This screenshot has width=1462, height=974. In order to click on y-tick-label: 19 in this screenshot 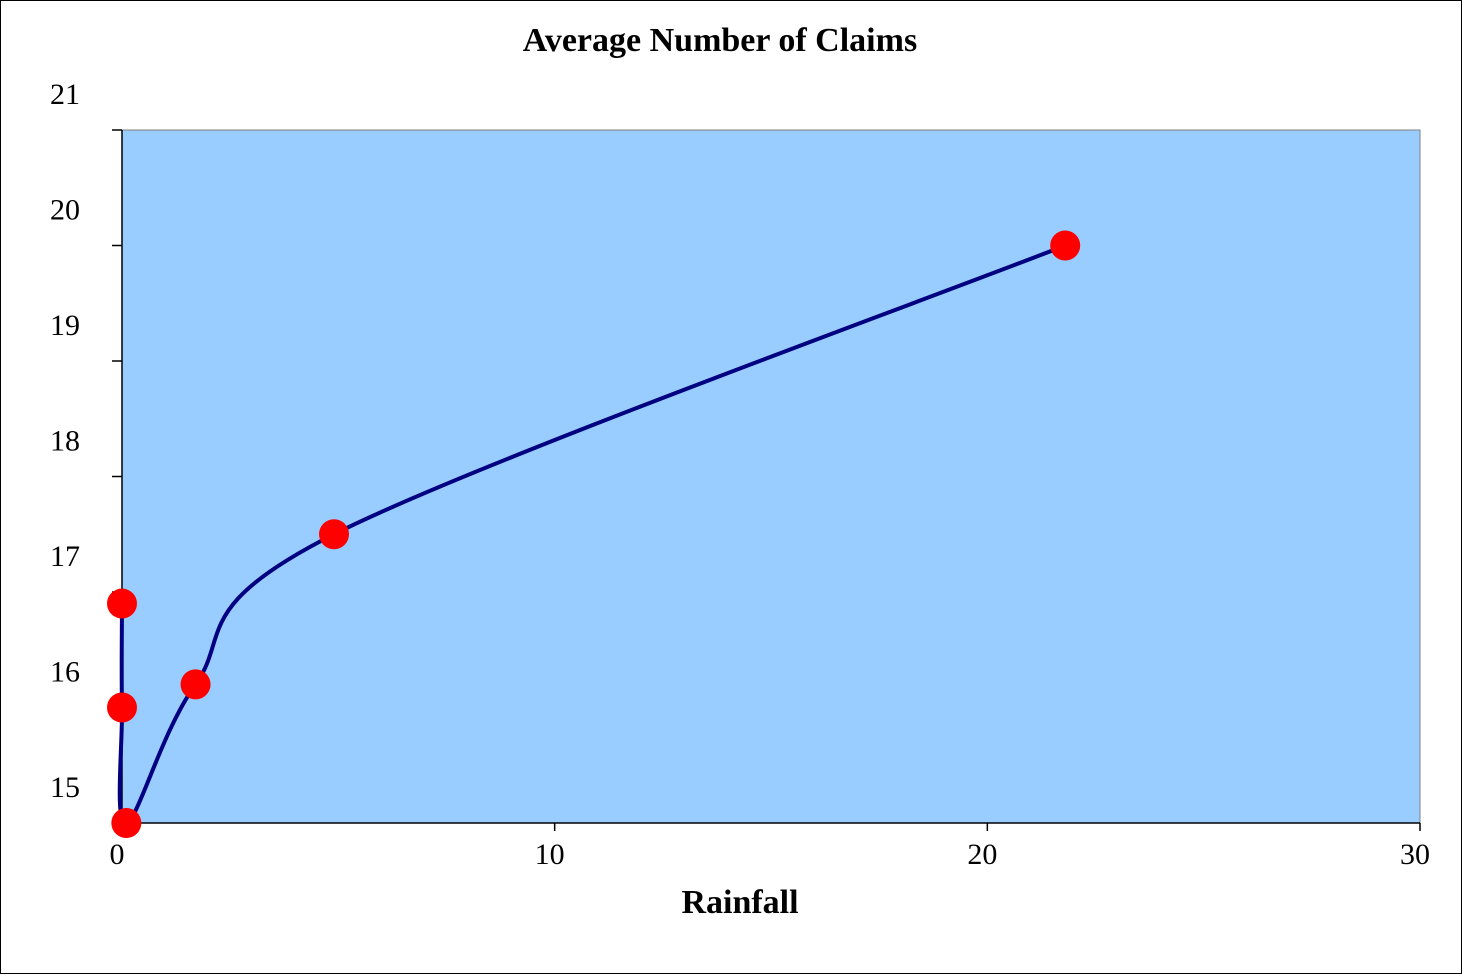, I will do `click(65, 325)`.